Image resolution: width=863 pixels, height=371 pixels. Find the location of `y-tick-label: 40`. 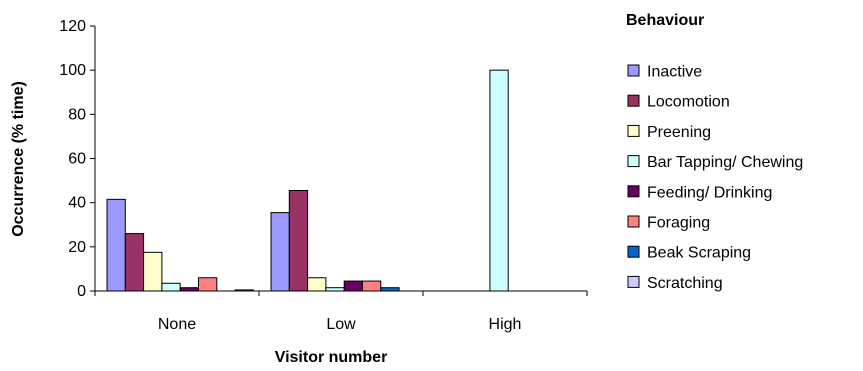

y-tick-label: 40 is located at coordinates (77, 203).